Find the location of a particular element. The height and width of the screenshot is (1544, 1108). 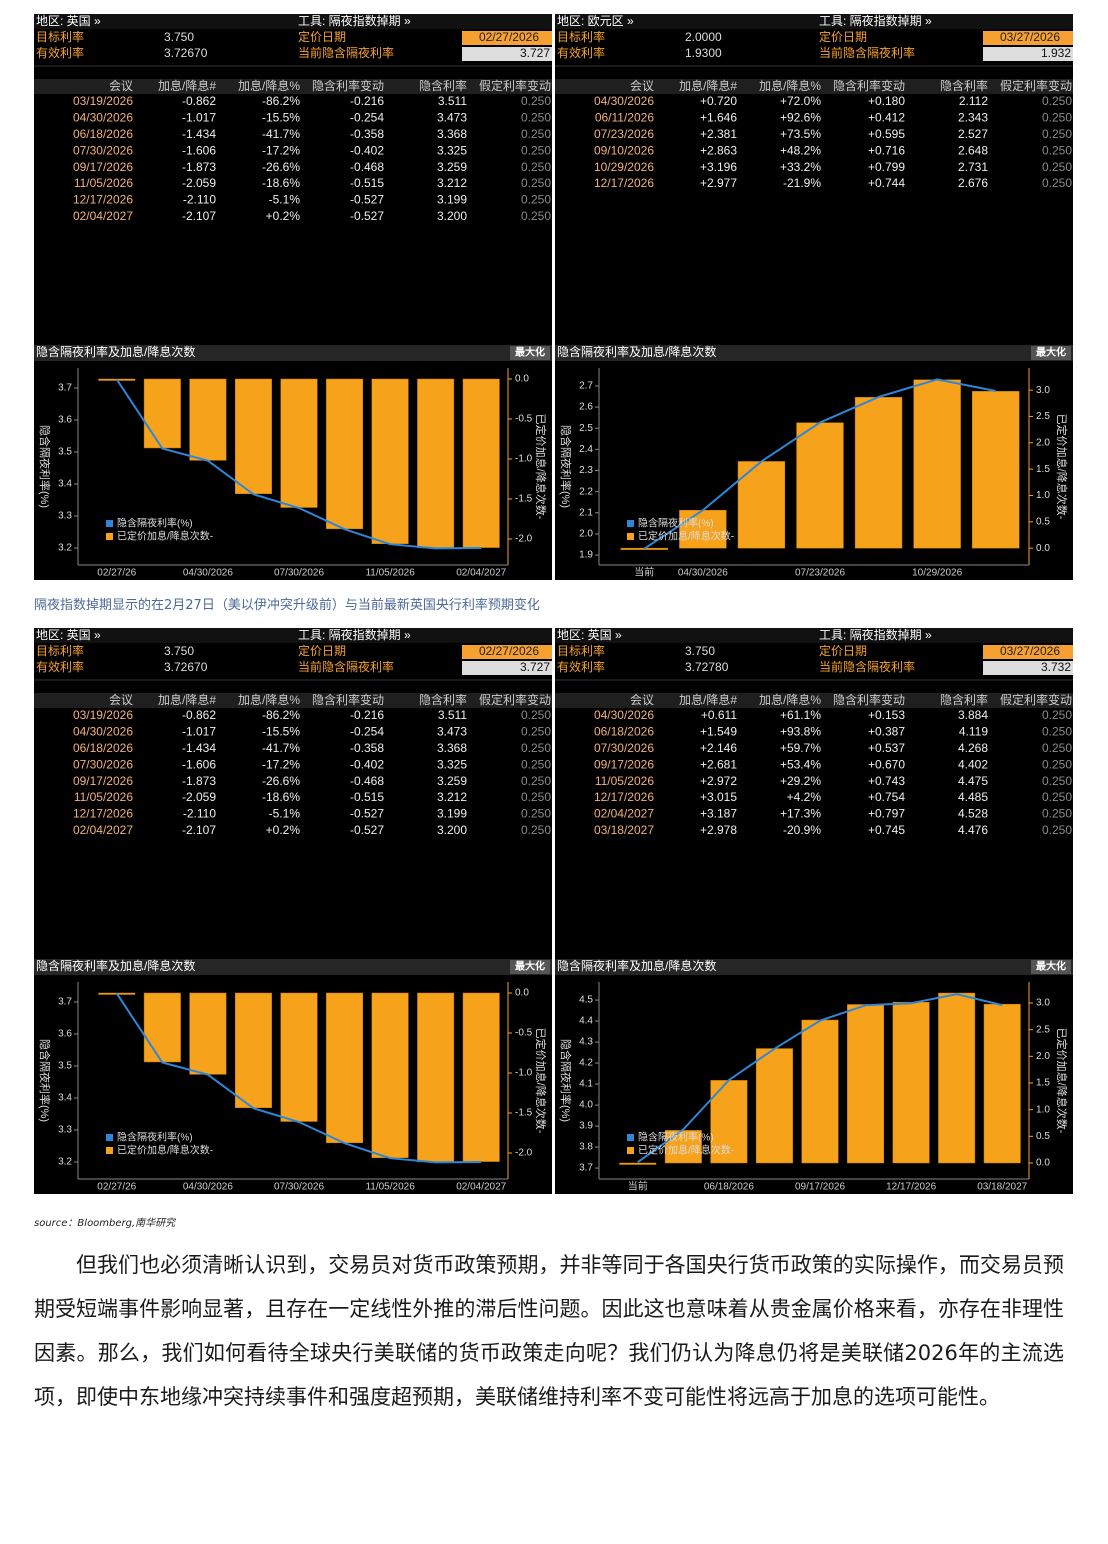

table-cell: -1.873 is located at coordinates (199, 167).